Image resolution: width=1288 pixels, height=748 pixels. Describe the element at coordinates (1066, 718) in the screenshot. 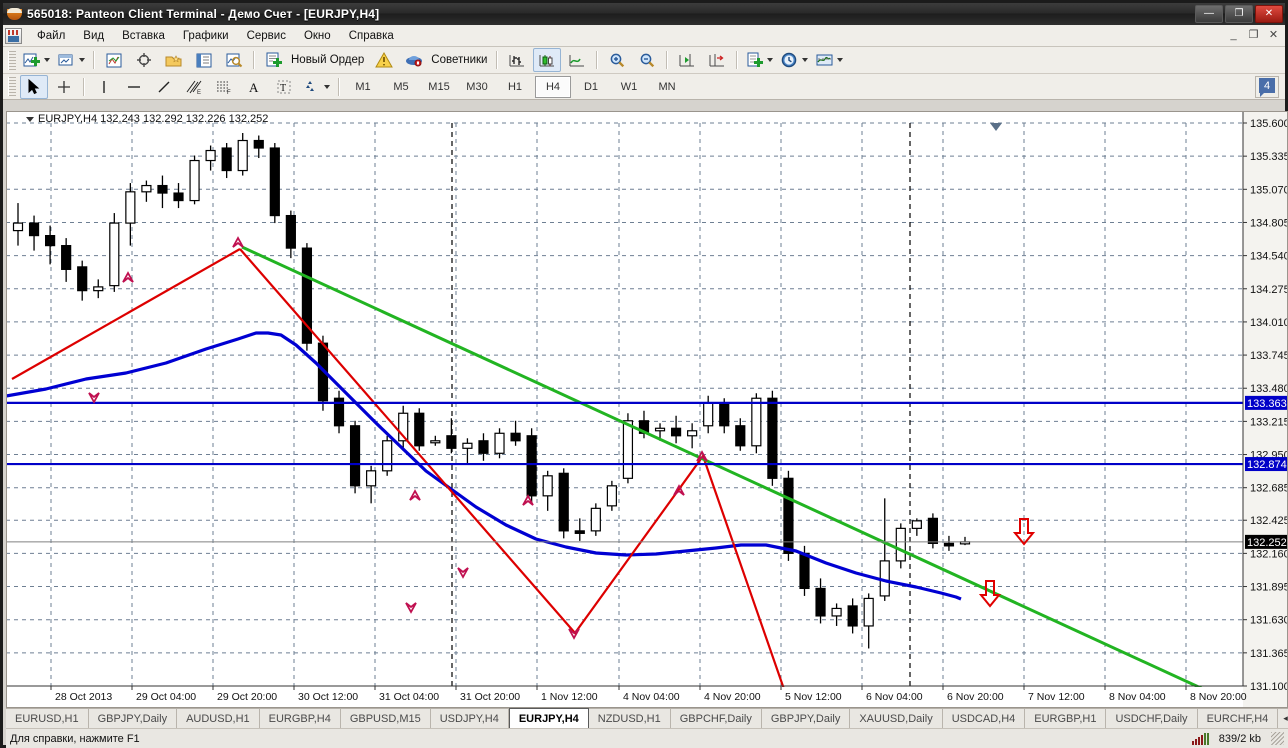

I see `chart-tab: EURGBP,H1` at that location.